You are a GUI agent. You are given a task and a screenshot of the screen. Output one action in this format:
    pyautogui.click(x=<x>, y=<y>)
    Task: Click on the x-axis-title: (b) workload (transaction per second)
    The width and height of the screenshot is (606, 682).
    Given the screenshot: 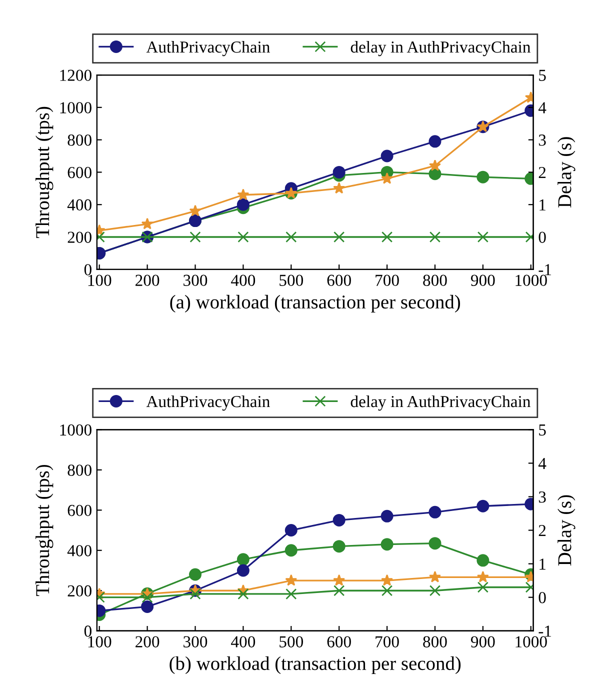 What is the action you would take?
    pyautogui.click(x=315, y=665)
    